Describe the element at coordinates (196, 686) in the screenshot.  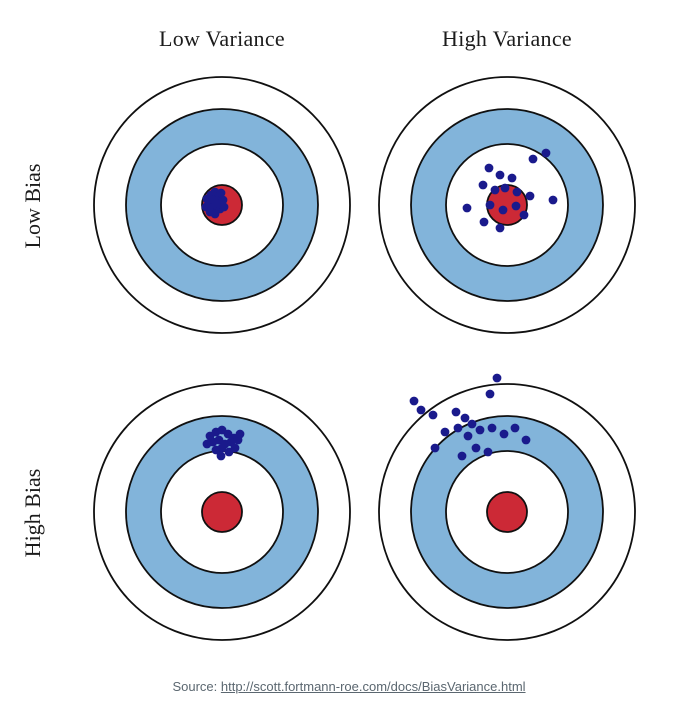
I see `source-prefix: Source:` at that location.